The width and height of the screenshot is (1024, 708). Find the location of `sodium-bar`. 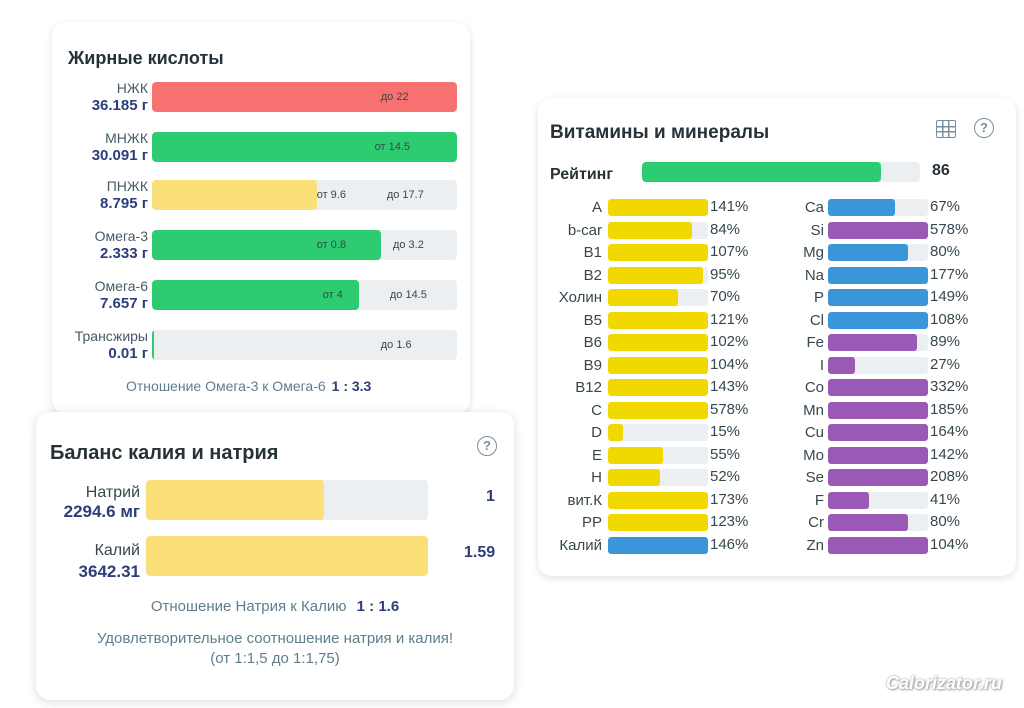

sodium-bar is located at coordinates (287, 500).